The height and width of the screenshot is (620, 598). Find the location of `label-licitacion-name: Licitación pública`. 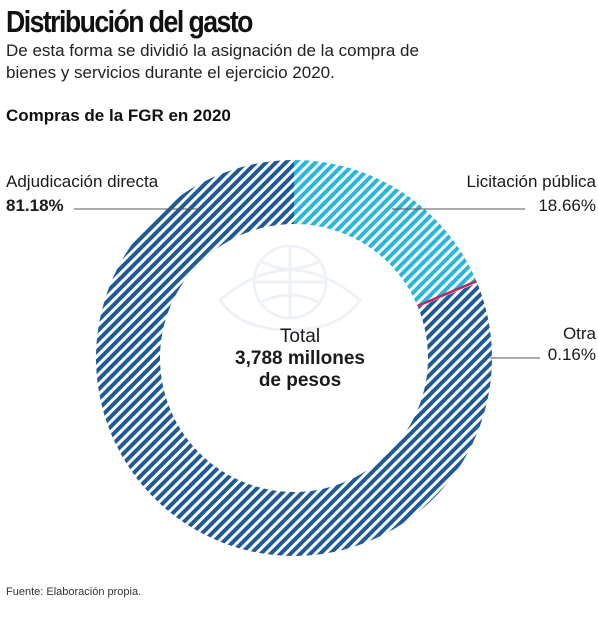

label-licitacion-name: Licitación pública is located at coordinates (531, 181).